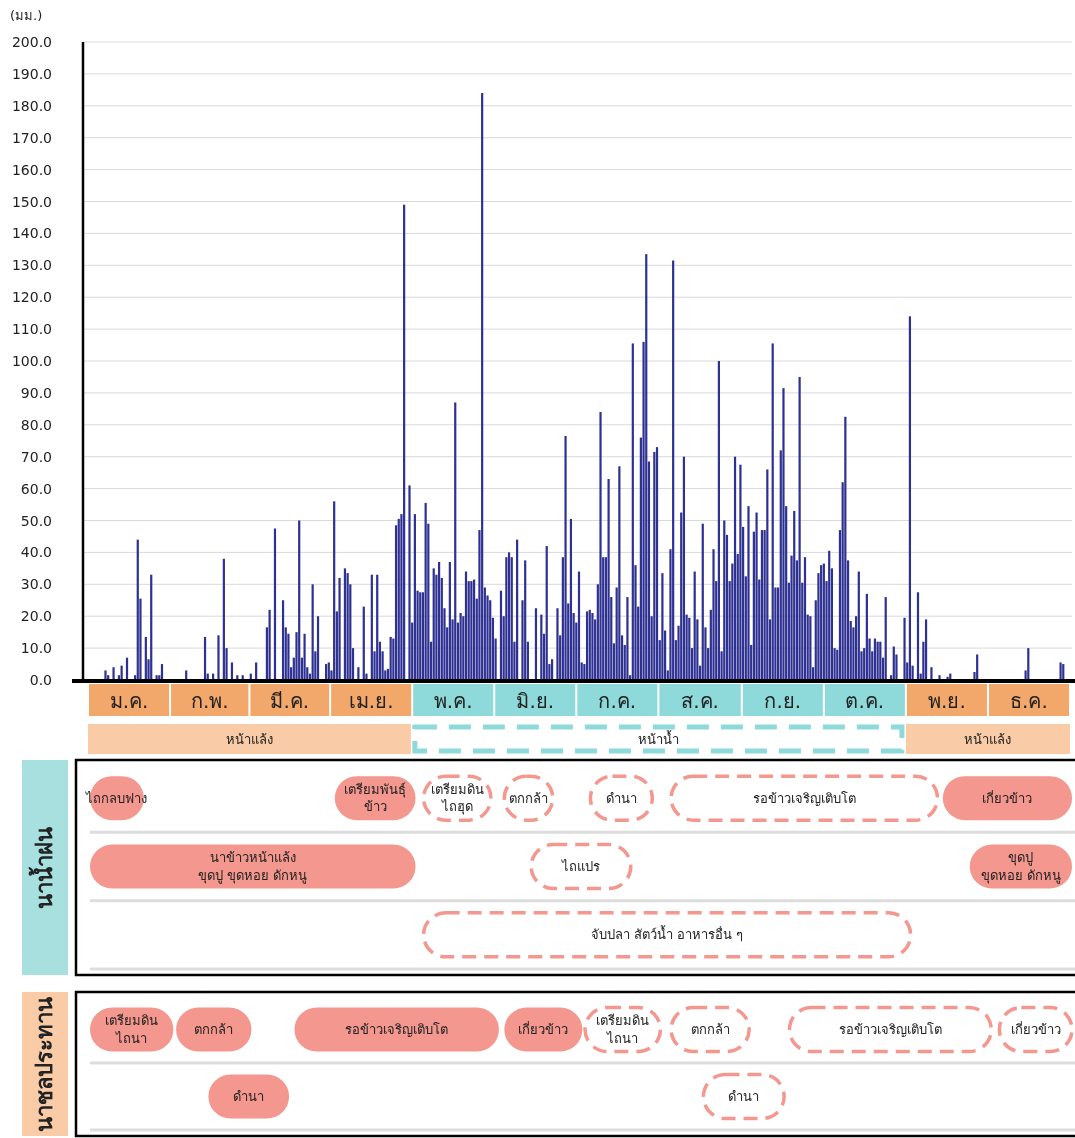 The width and height of the screenshot is (1075, 1138). I want to click on x-tick-label: ส.ค., so click(700, 701).